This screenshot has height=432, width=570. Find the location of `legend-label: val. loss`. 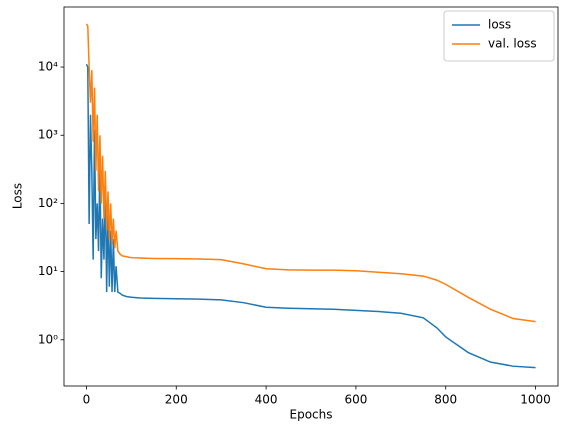

legend-label: val. loss is located at coordinates (512, 44).